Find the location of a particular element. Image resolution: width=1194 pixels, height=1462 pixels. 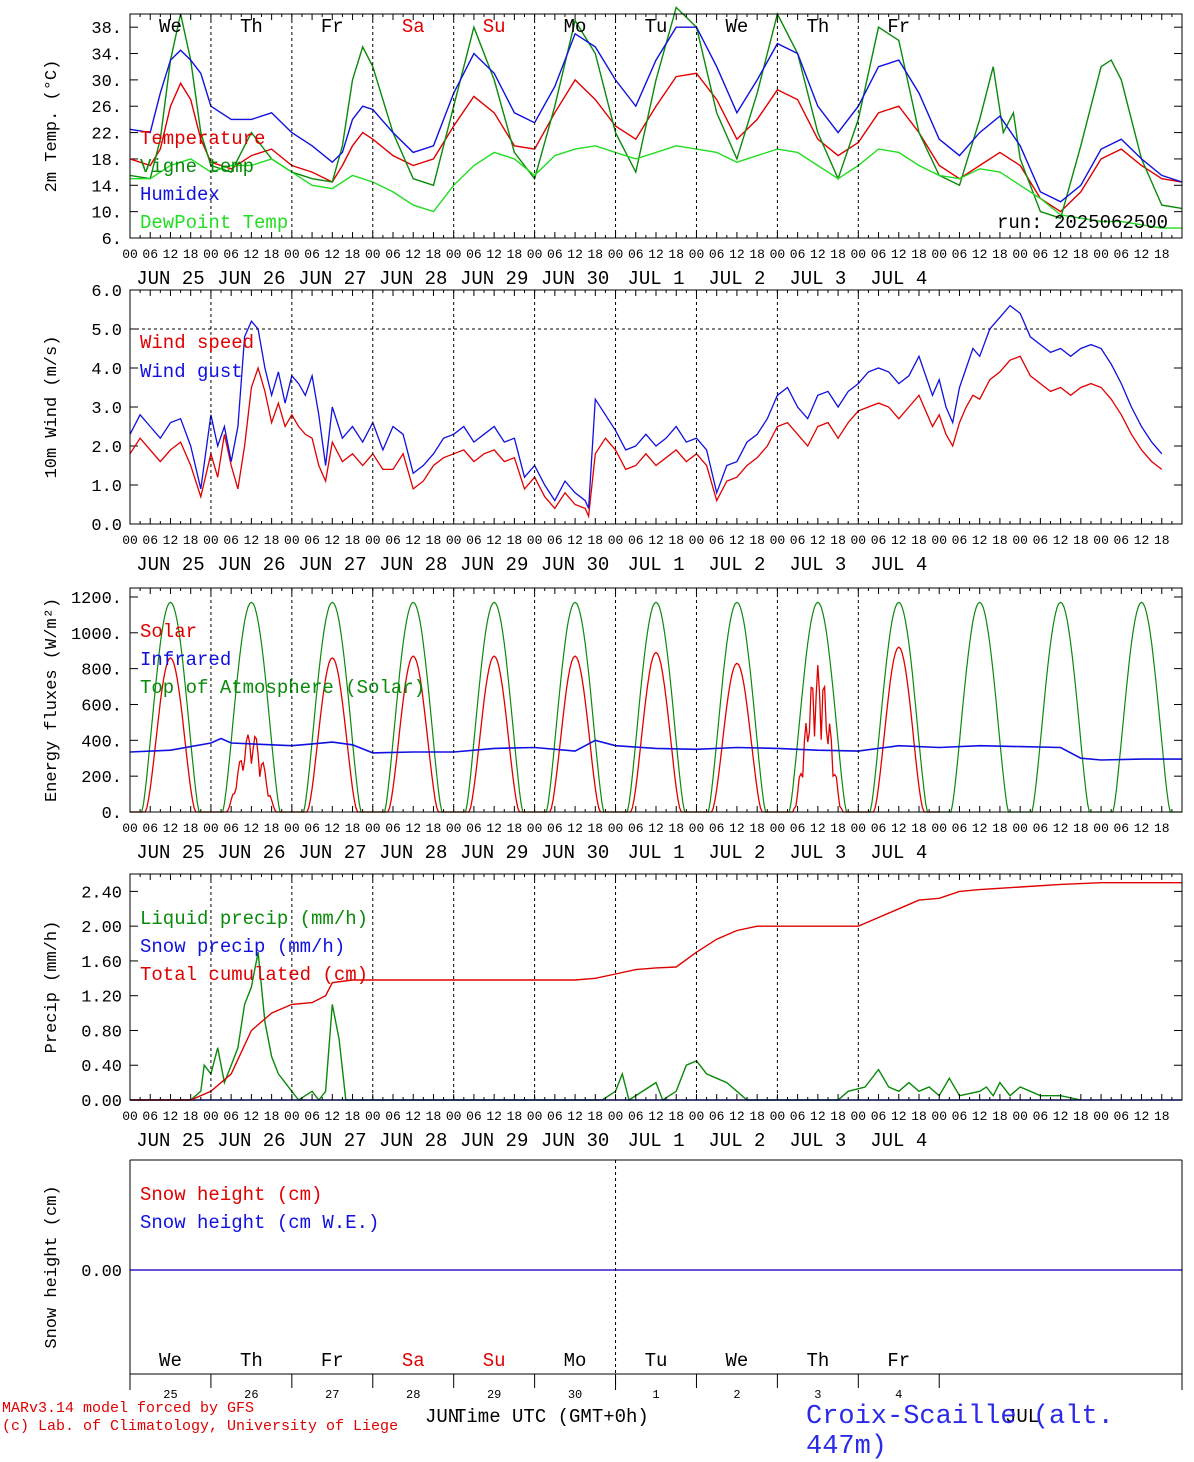

run-annotation: run: 2025062500 is located at coordinates (1082, 223).